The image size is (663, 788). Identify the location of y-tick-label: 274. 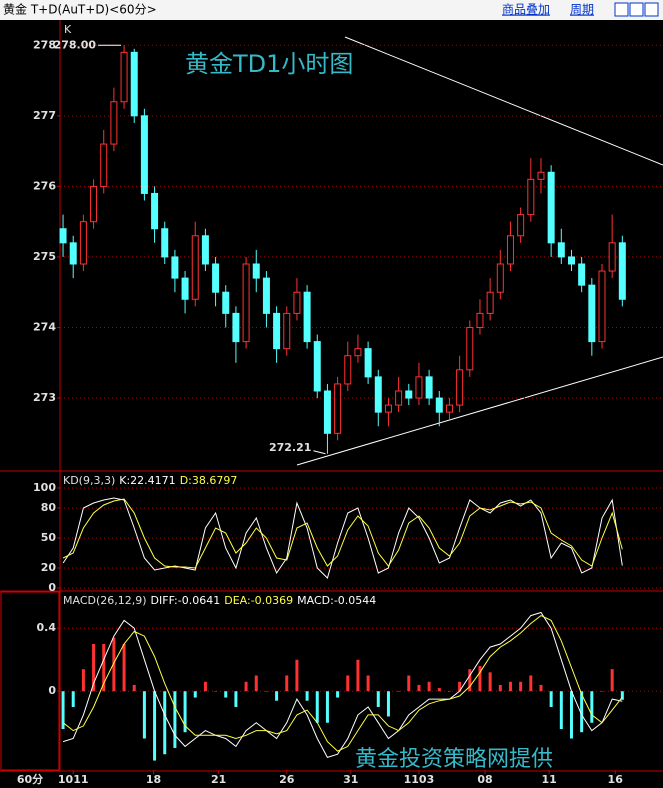
(44, 326).